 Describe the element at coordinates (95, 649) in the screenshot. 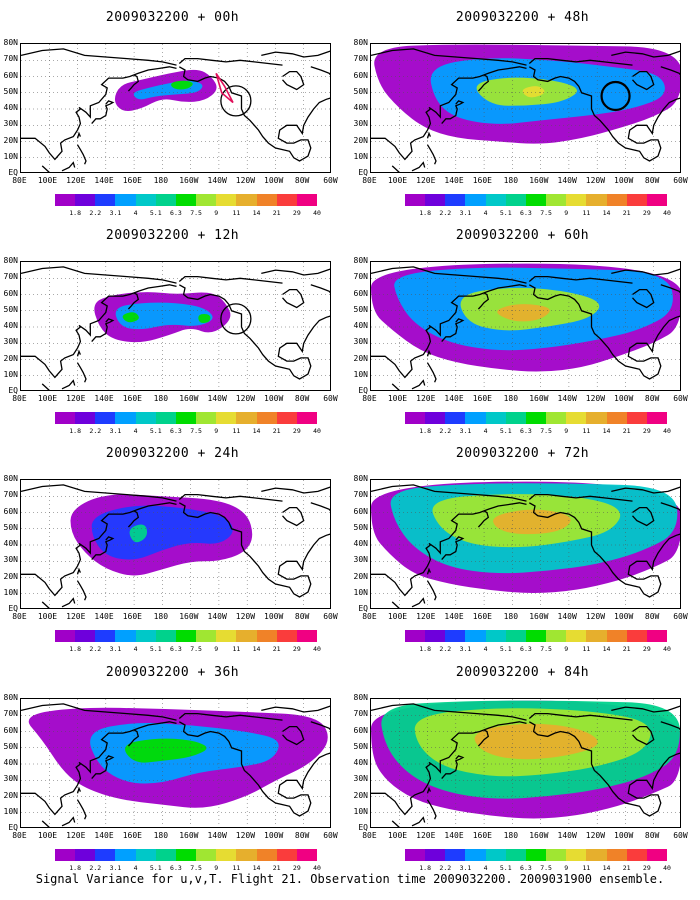

I see `colorbar-label: 2.2` at that location.